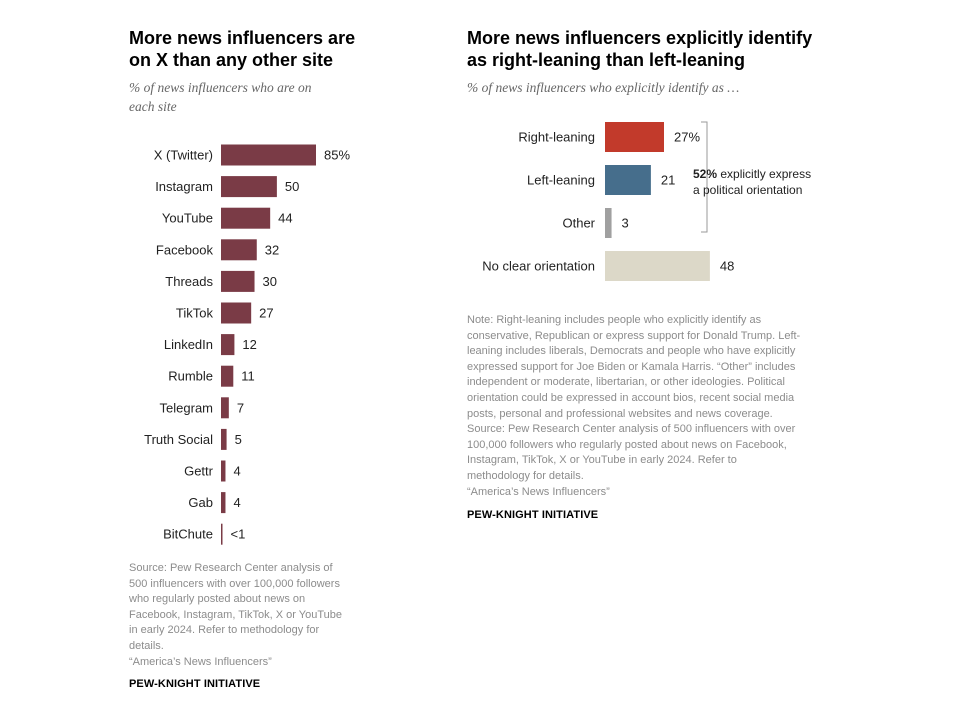 The width and height of the screenshot is (960, 720). I want to click on note-line: in early 2024. Refer to methodology for, so click(224, 630).